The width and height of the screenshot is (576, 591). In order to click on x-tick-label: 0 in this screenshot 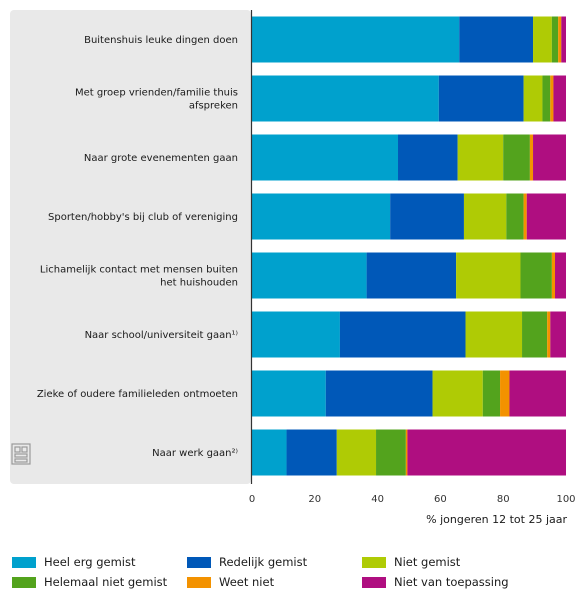, I will do `click(252, 499)`.